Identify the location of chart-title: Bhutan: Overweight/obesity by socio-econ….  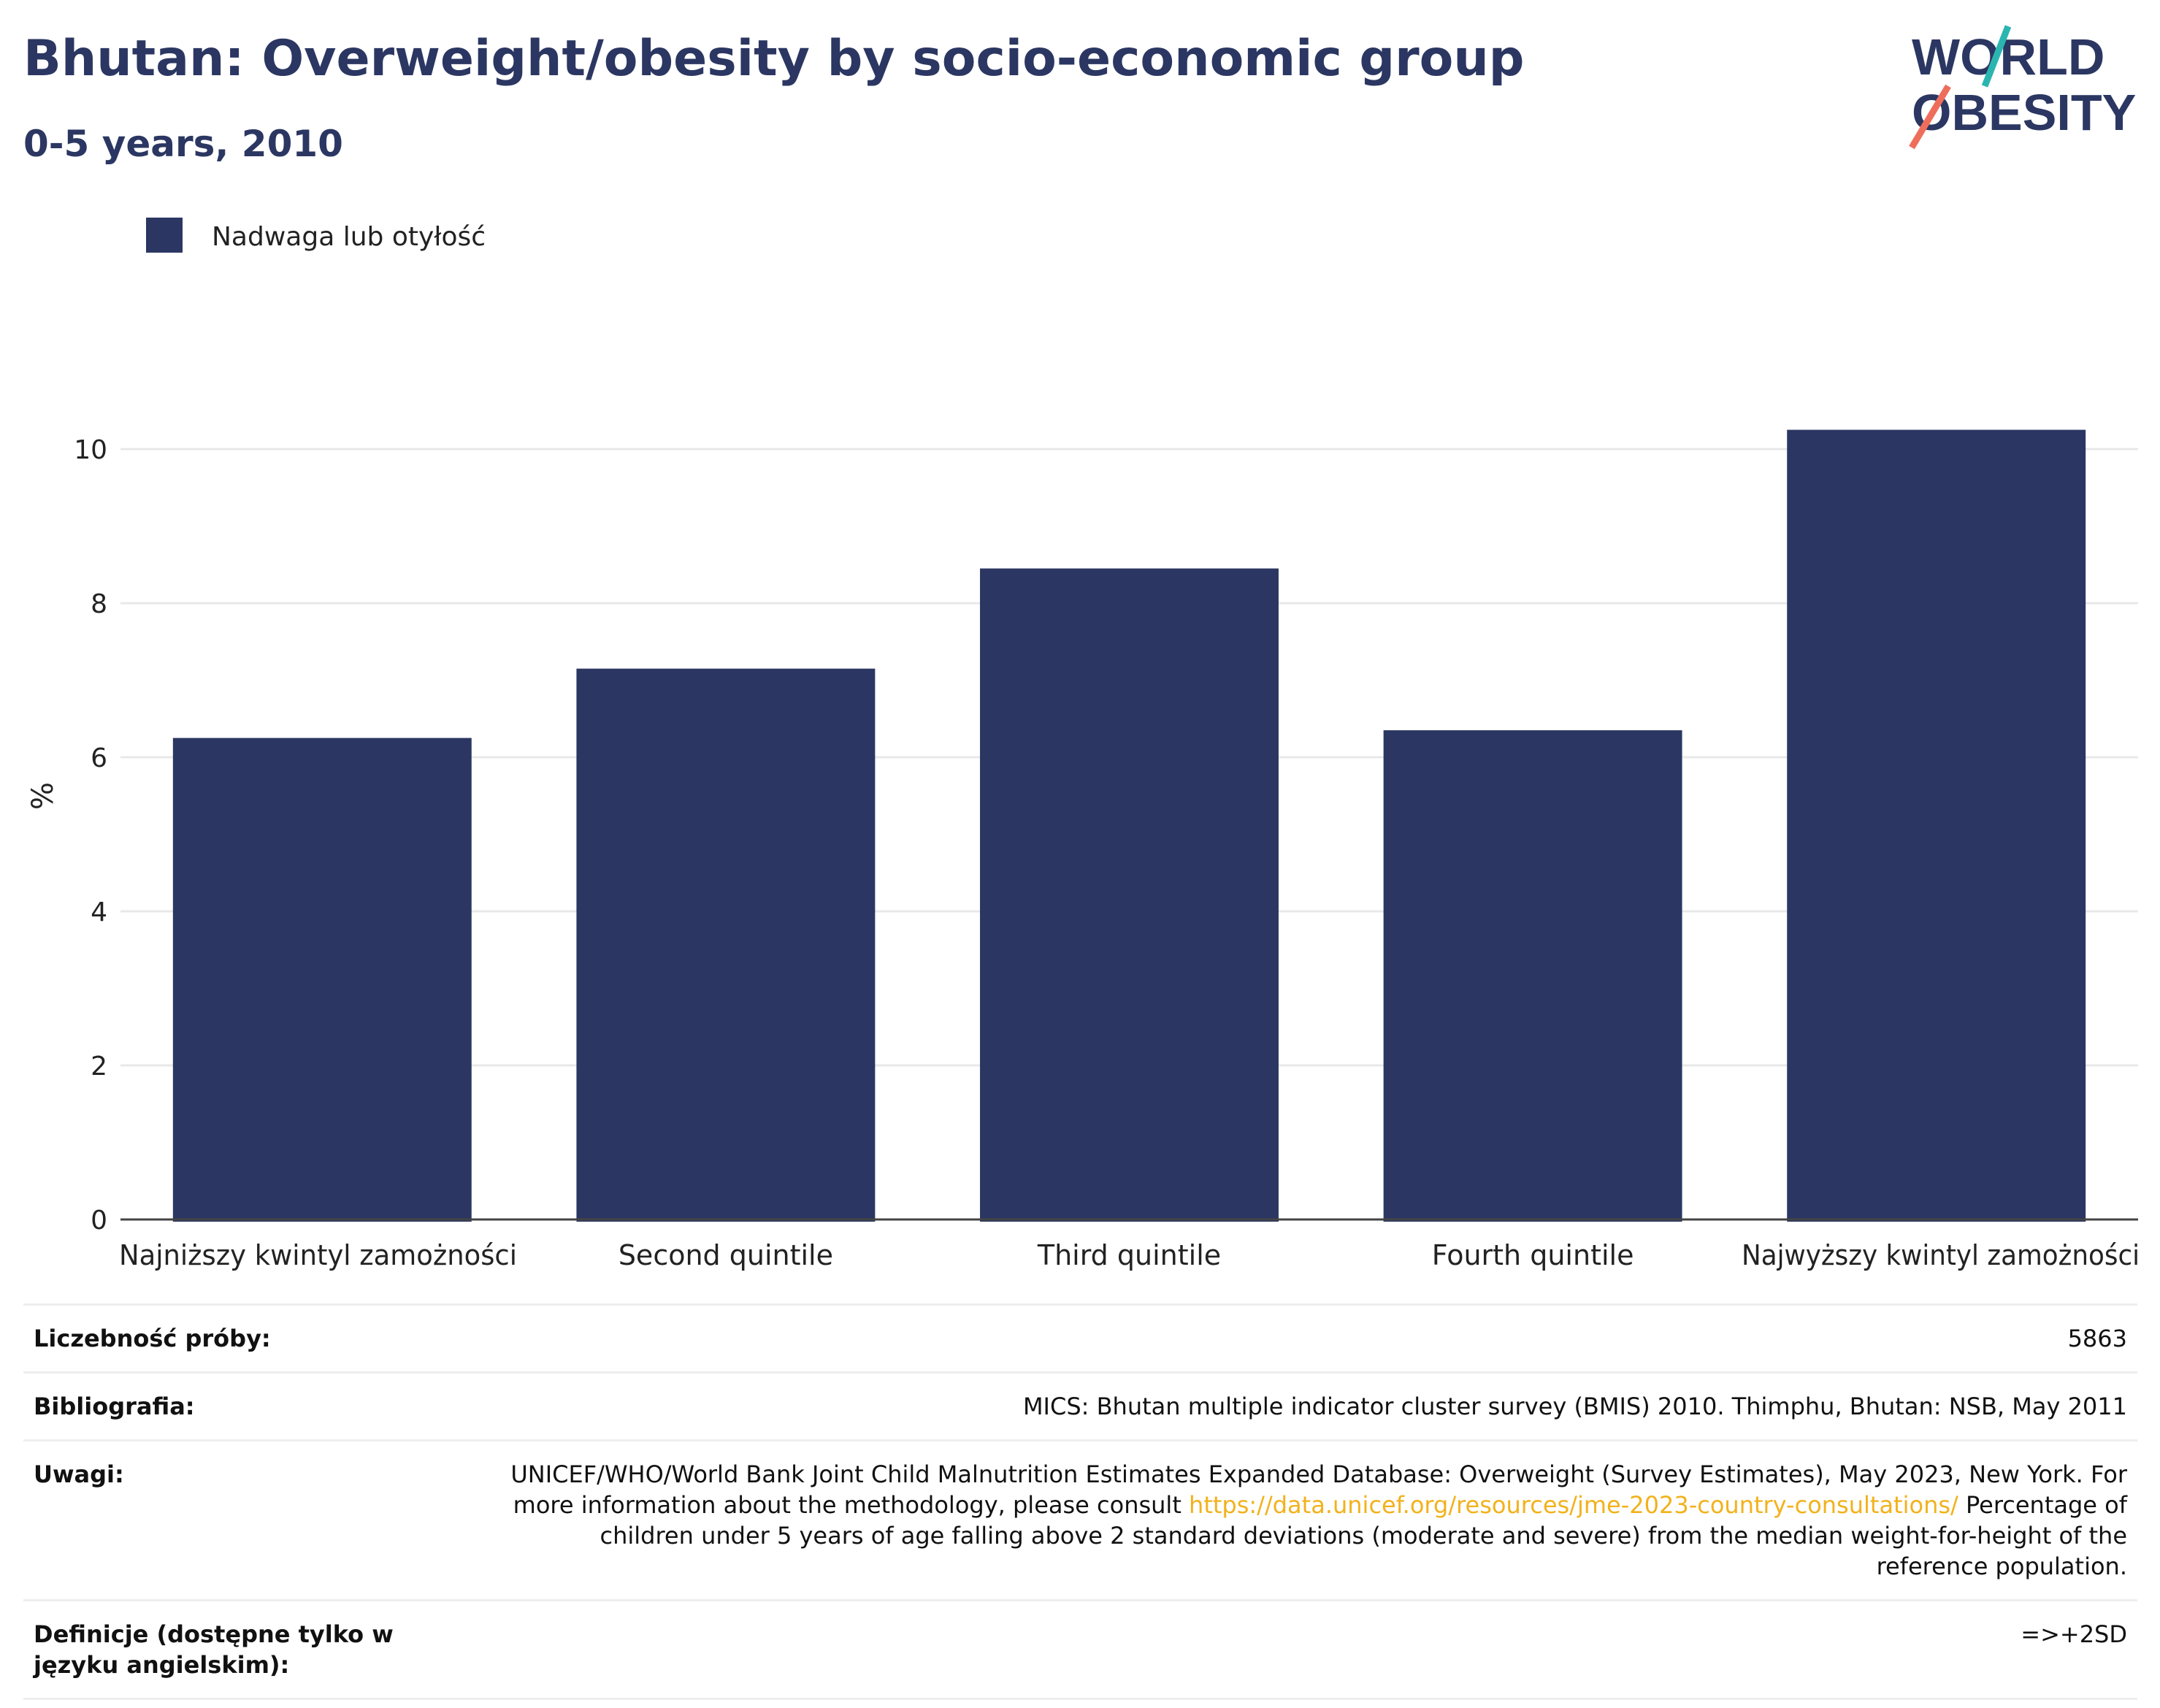
(774, 59).